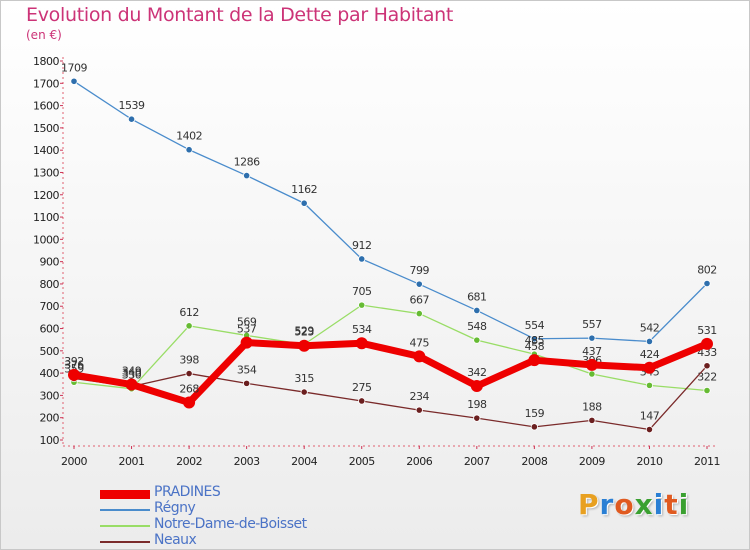  What do you see at coordinates (535, 340) in the screenshot?
I see `data-label-notre-dame-de-boisset: 485` at bounding box center [535, 340].